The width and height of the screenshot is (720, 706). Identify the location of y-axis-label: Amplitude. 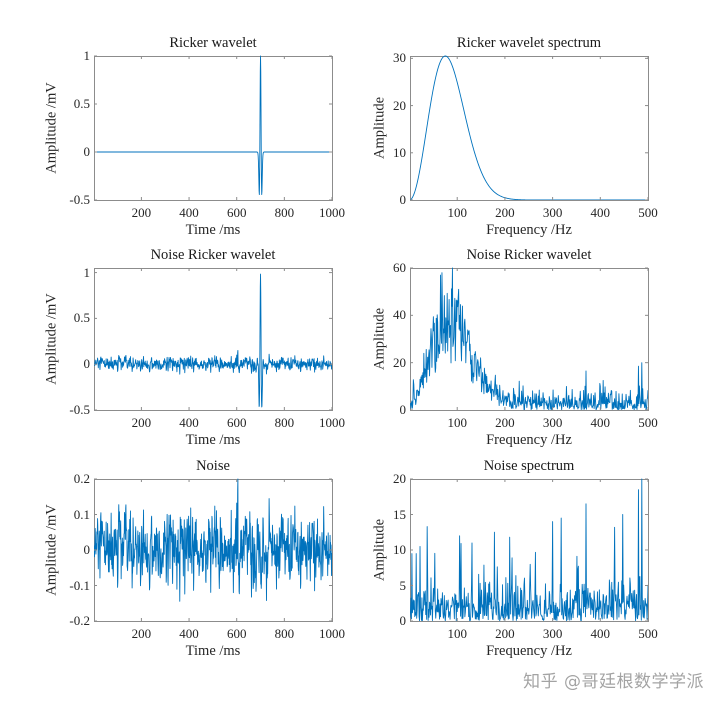
(379, 550).